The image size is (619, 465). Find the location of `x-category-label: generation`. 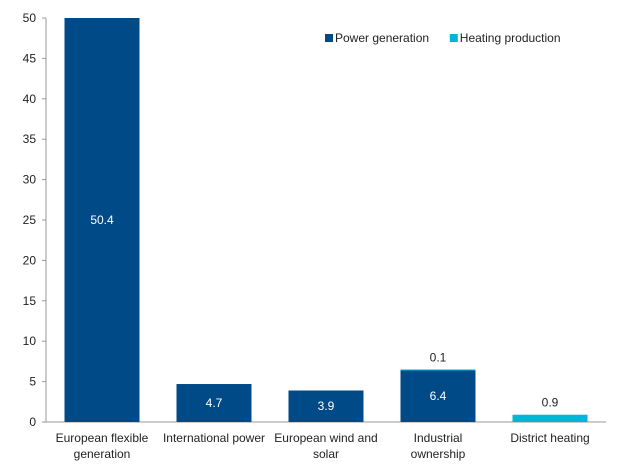

x-category-label: generation is located at coordinates (102, 454).